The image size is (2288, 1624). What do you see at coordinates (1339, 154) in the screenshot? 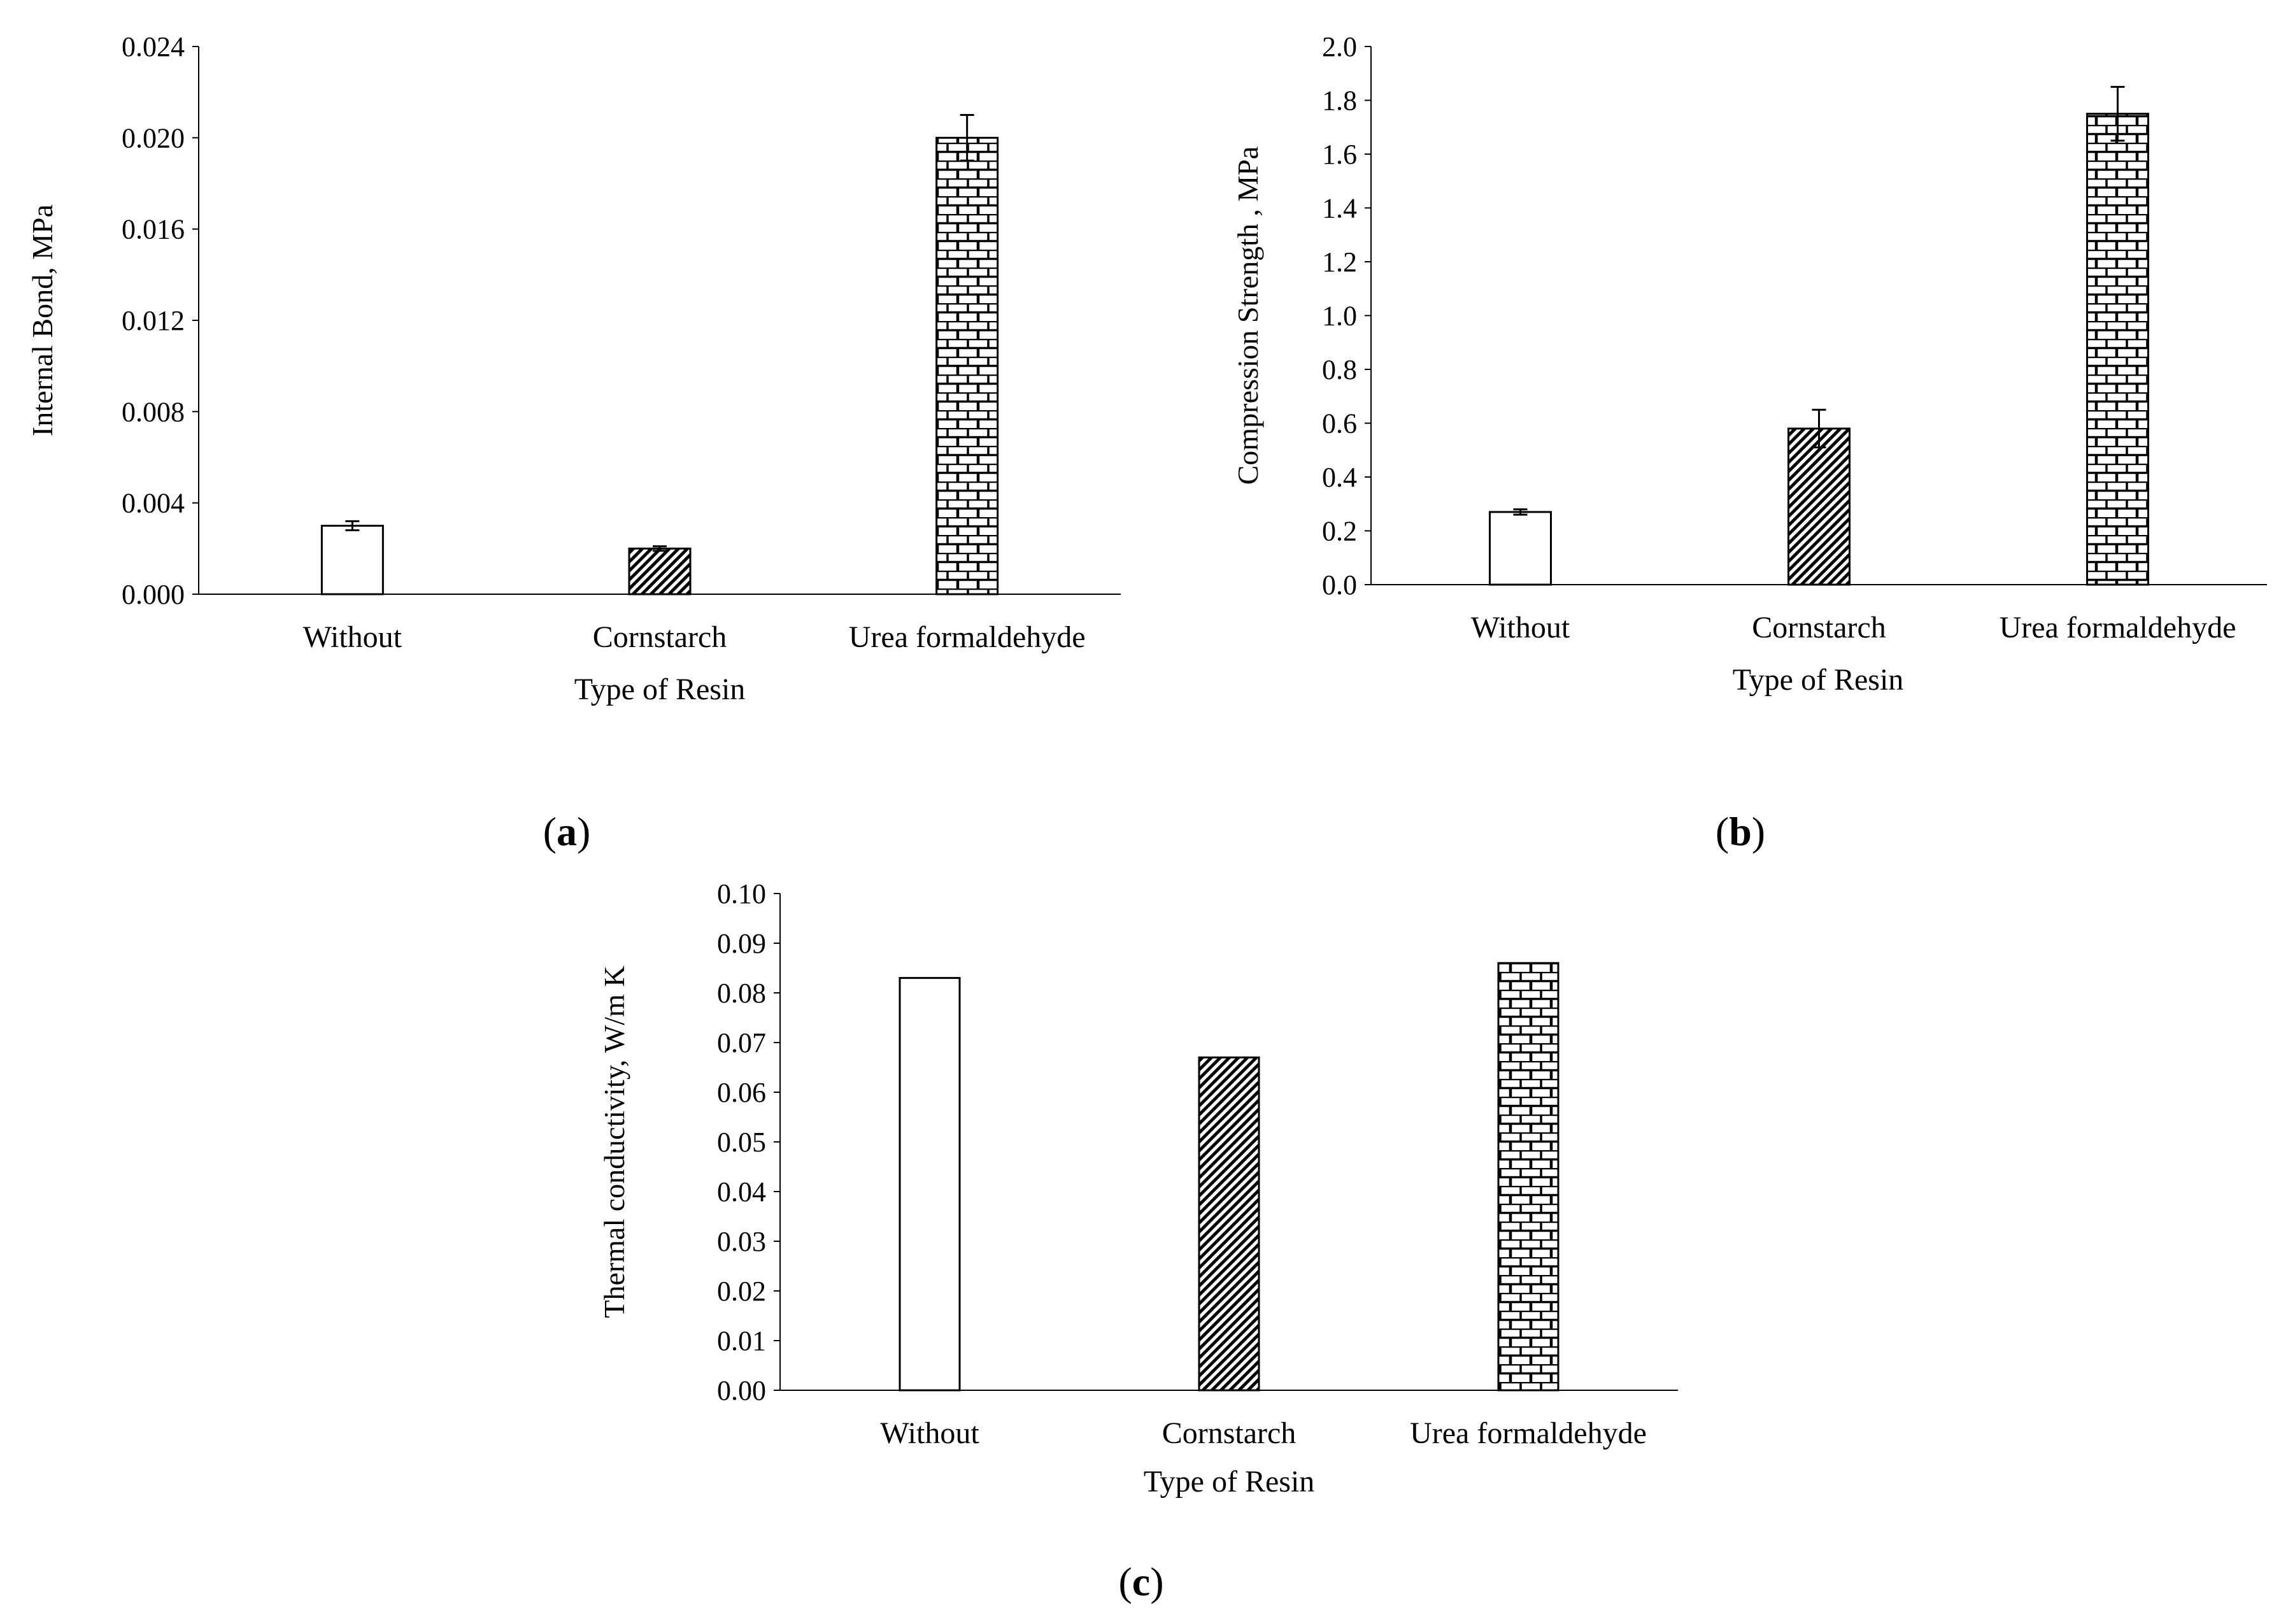
I see `y-tick-label: 1.6` at bounding box center [1339, 154].